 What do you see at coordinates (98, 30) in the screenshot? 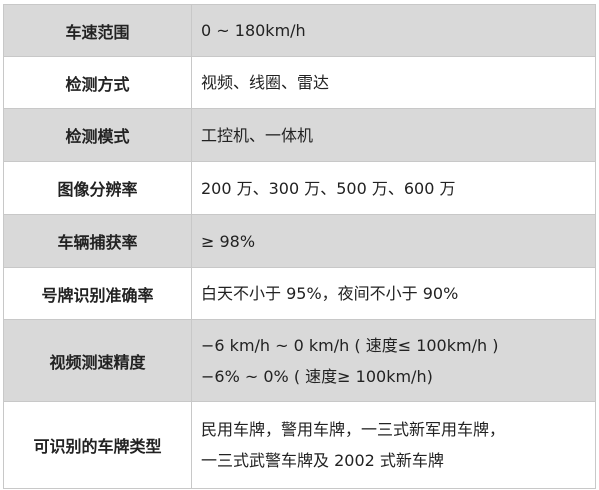
I see `row-label: 车速范围` at bounding box center [98, 30].